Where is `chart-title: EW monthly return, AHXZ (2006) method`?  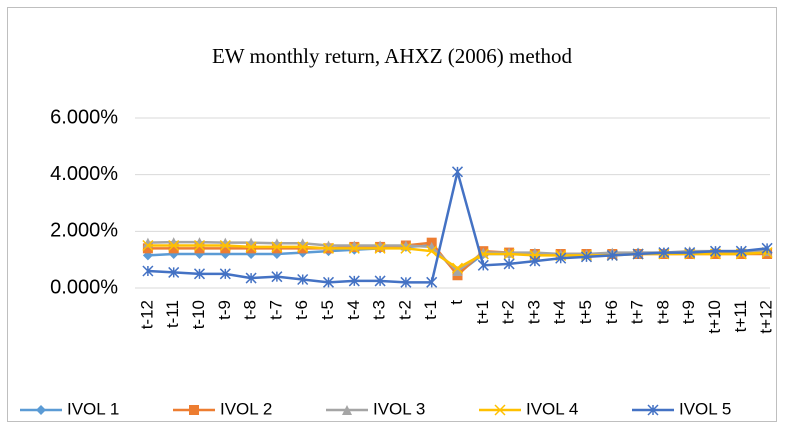 chart-title: EW monthly return, AHXZ (2006) method is located at coordinates (392, 56).